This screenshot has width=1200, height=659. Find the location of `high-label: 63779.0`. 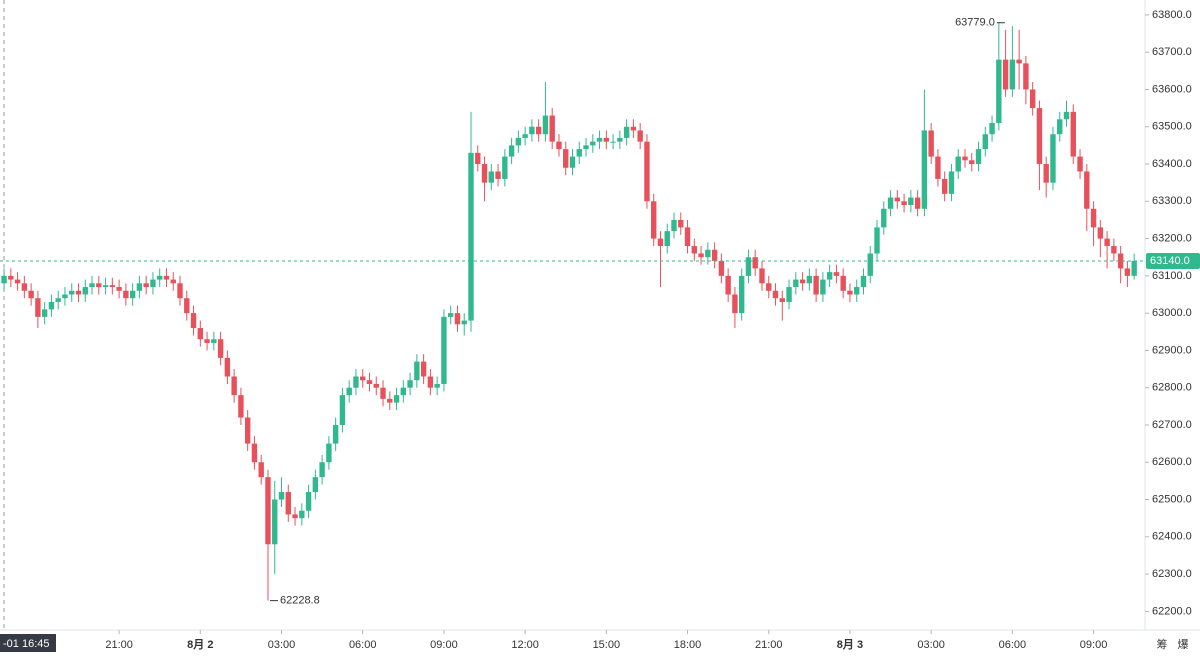

high-label: 63779.0 is located at coordinates (975, 23).